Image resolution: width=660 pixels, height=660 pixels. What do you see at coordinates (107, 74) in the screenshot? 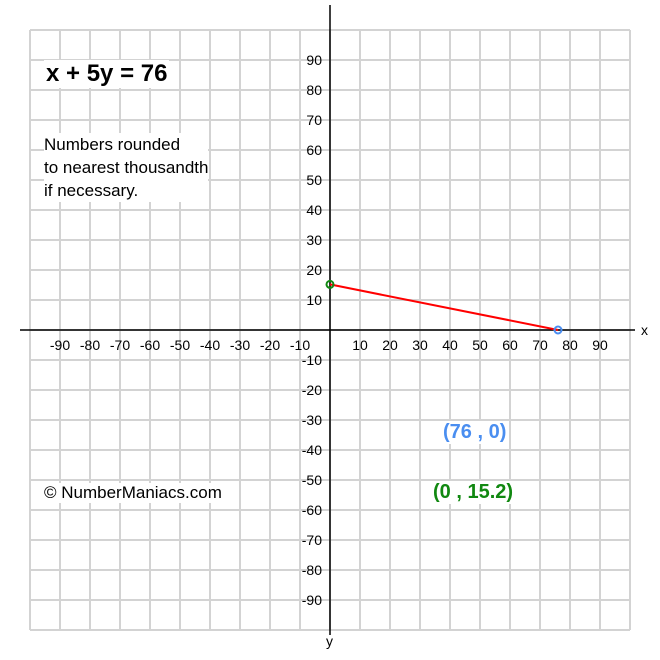
I see `chart-title: x + 5y = 76` at bounding box center [107, 74].